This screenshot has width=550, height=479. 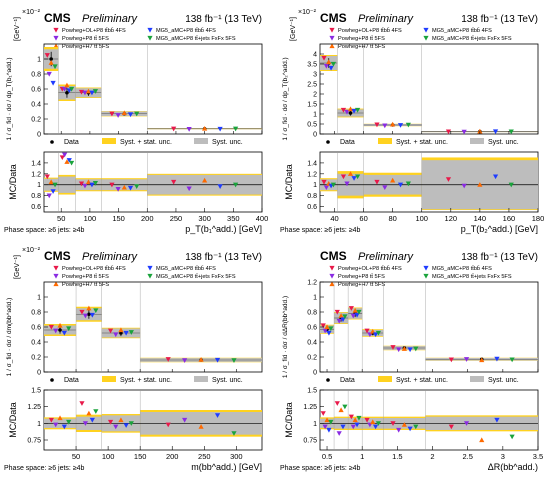 What do you see at coordinates (451, 218) in the screenshot?
I see `x-tick-label: 120` at bounding box center [451, 218].